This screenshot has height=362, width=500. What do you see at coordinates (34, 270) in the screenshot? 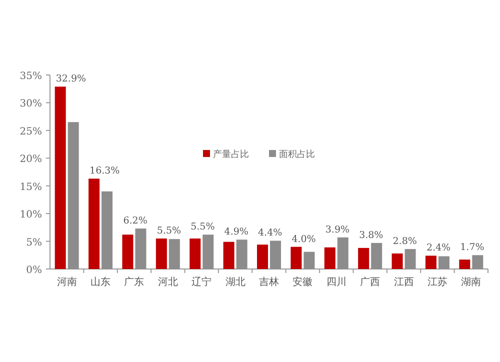
I see `y-tick-label: 0%` at bounding box center [34, 270].